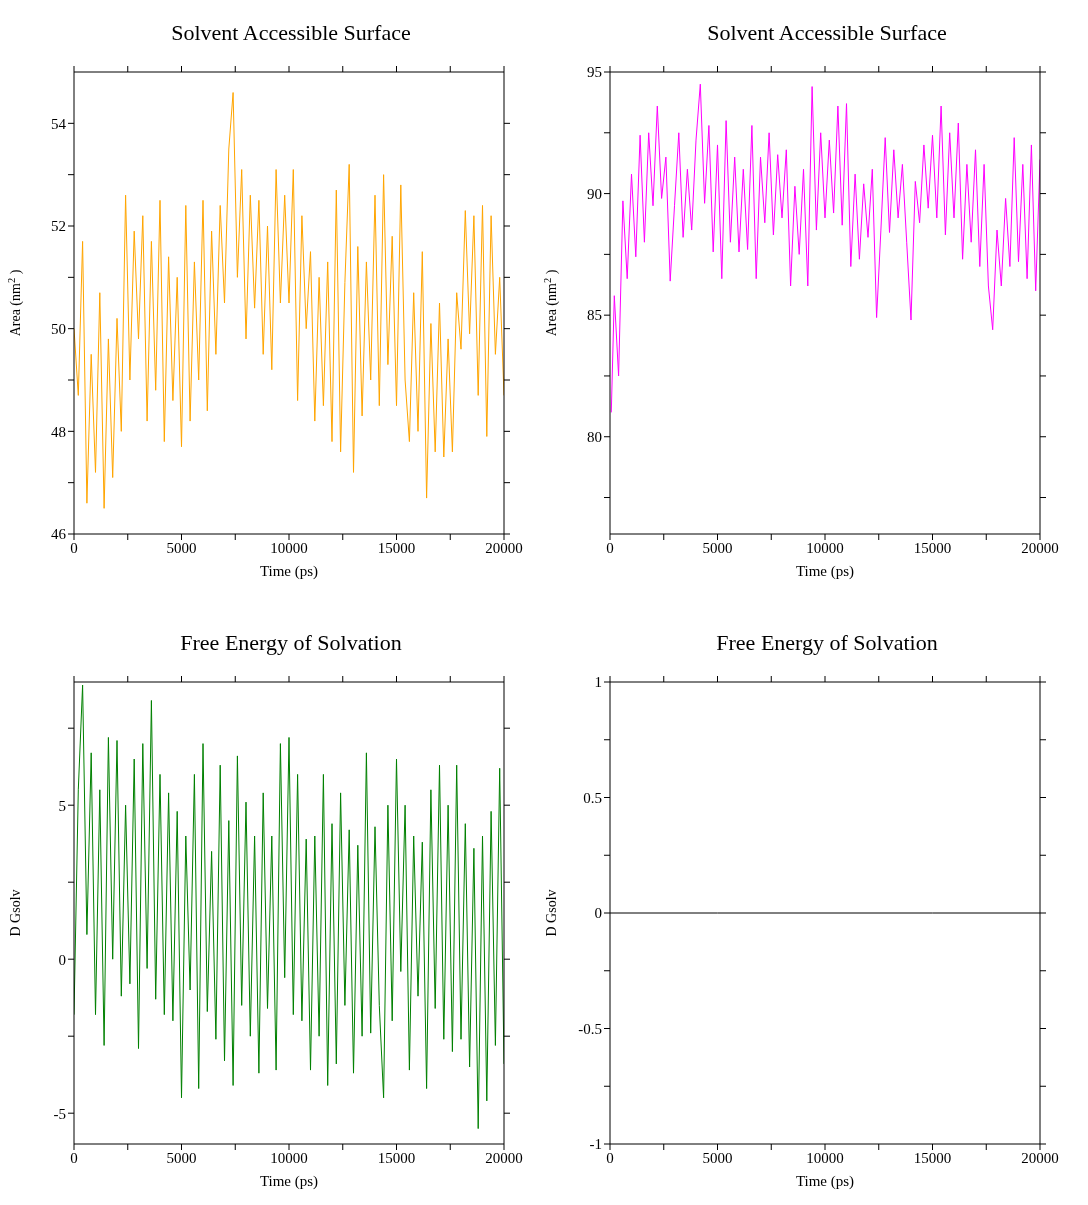 The height and width of the screenshot is (1205, 1088). I want to click on y-tick-label: 80, so click(594, 437).